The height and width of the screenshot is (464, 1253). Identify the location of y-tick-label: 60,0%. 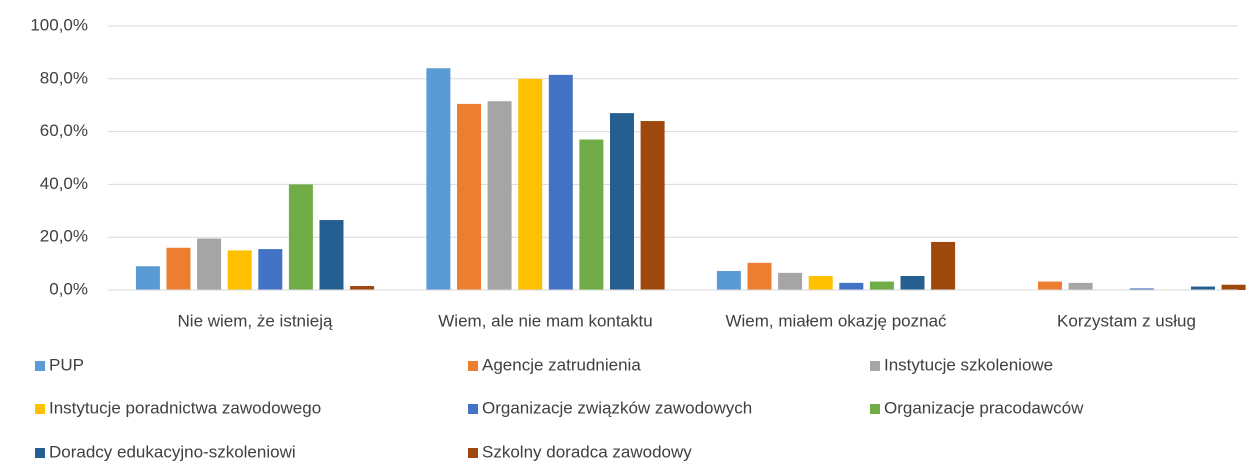
(64, 130).